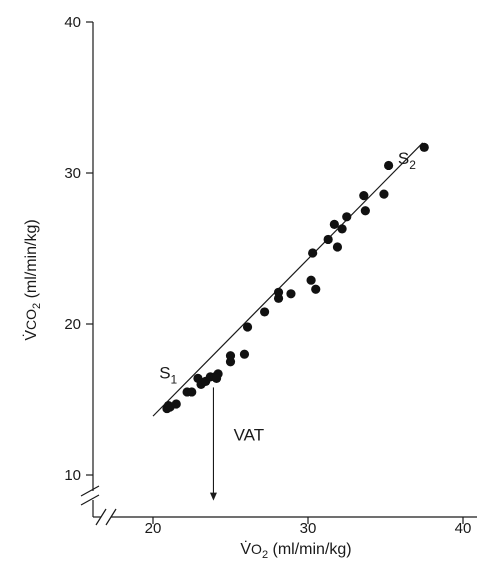 The width and height of the screenshot is (482, 563). I want to click on annotation-s1: S1, so click(168, 374).